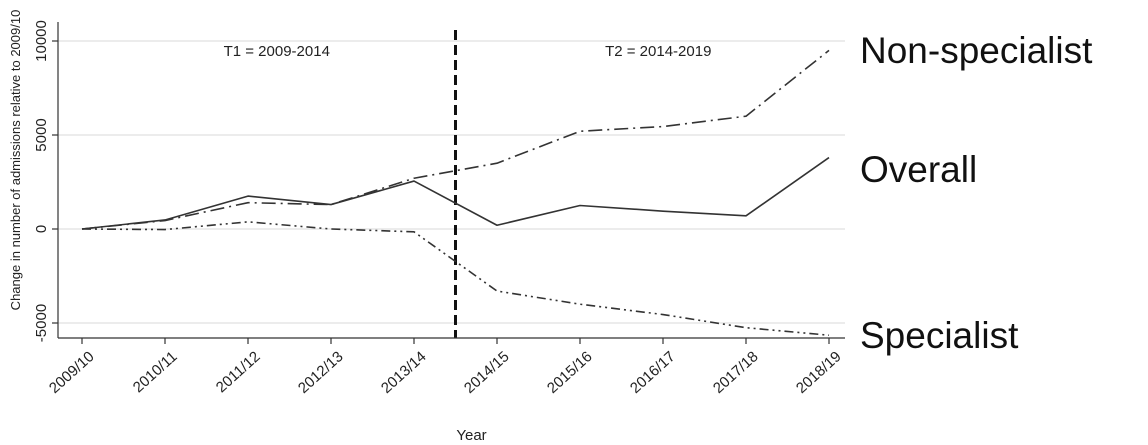 The image size is (1148, 445). Describe the element at coordinates (72, 372) in the screenshot. I see `x-tick-label: 2009/10` at that location.